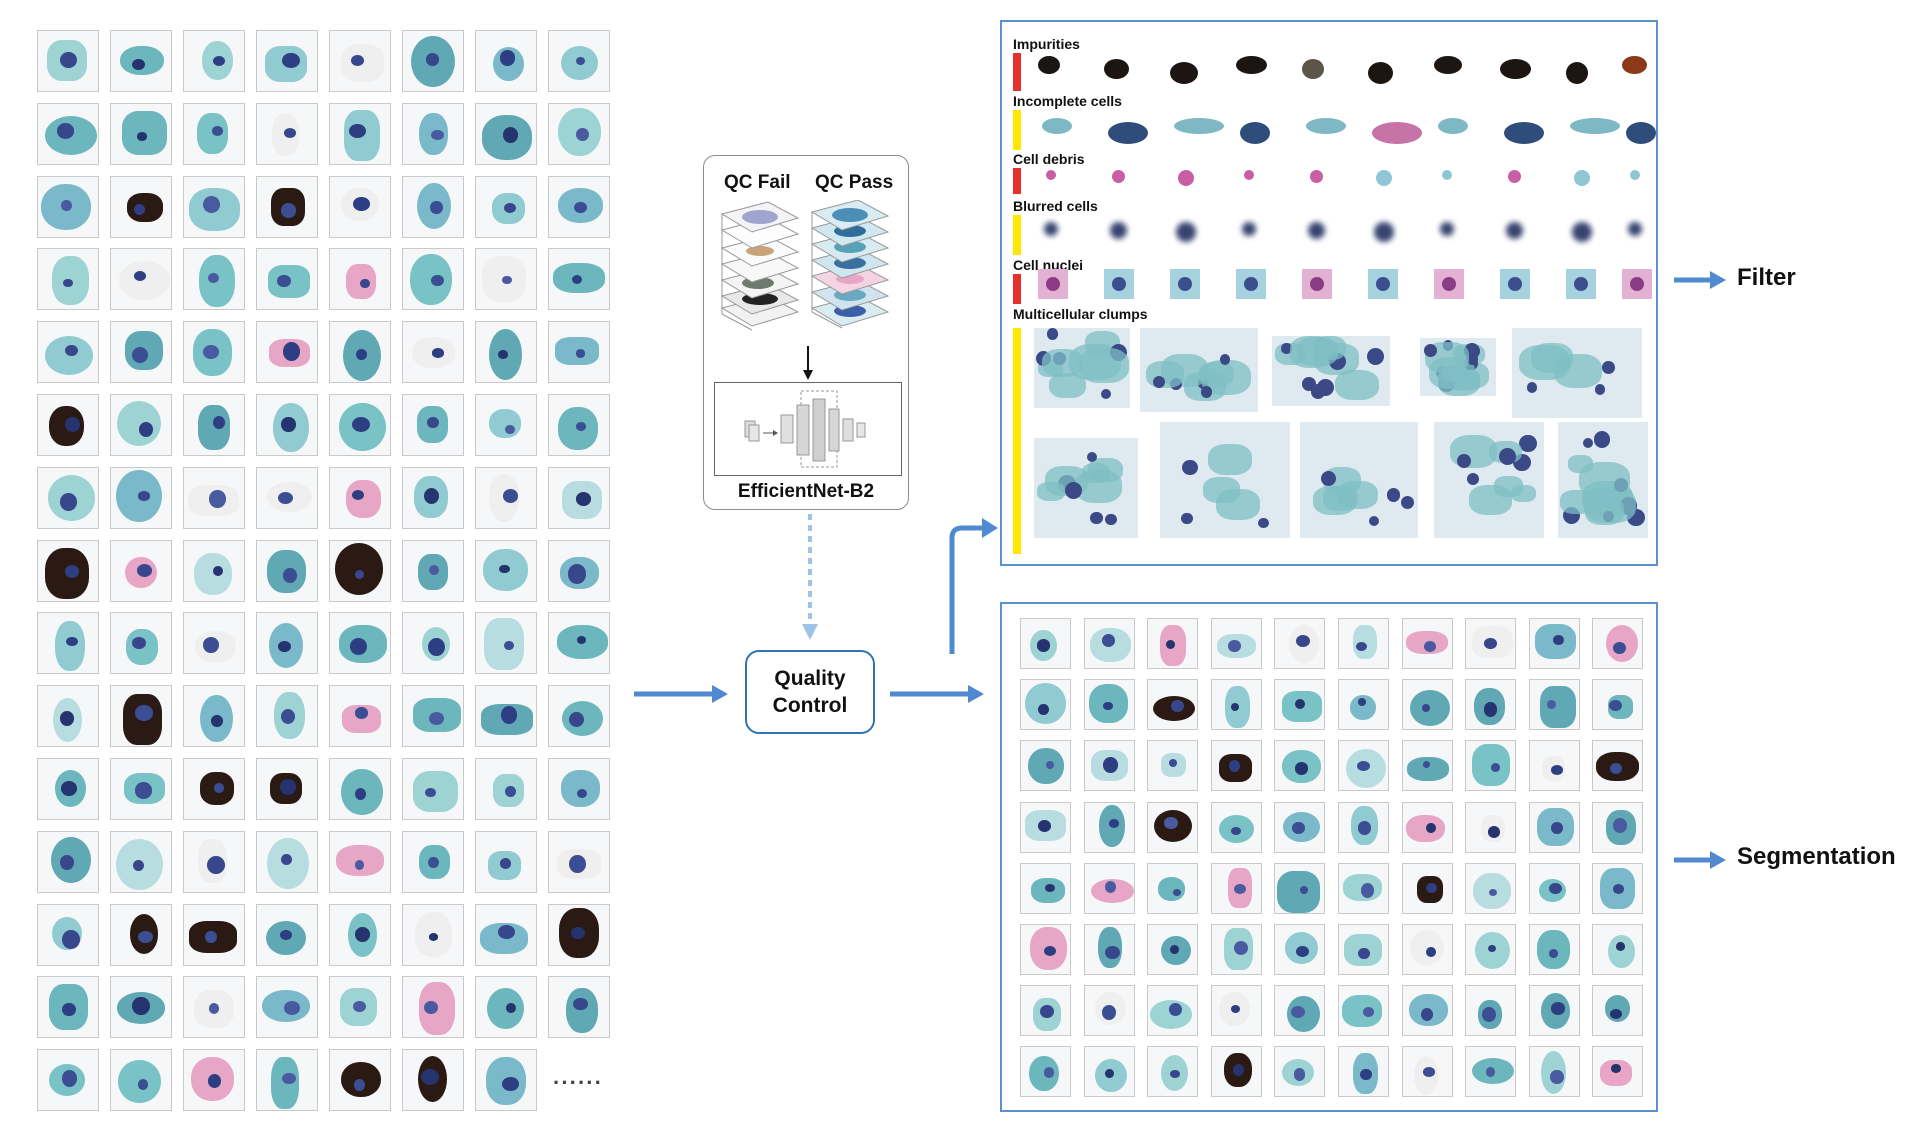 This screenshot has width=1924, height=1127. I want to click on qc-fail-stack, so click(760, 266).